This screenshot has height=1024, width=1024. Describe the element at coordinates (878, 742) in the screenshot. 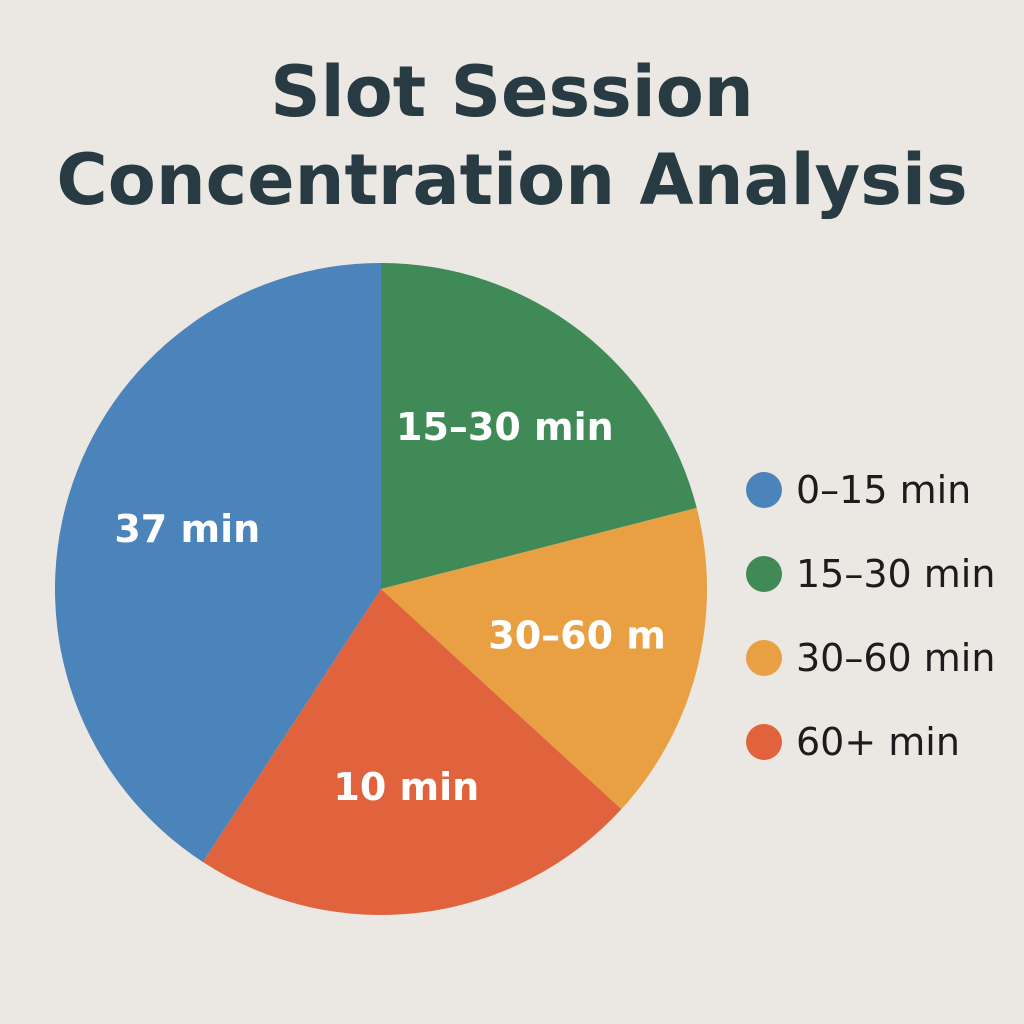

I see `legend-label-3: 60+ min` at that location.